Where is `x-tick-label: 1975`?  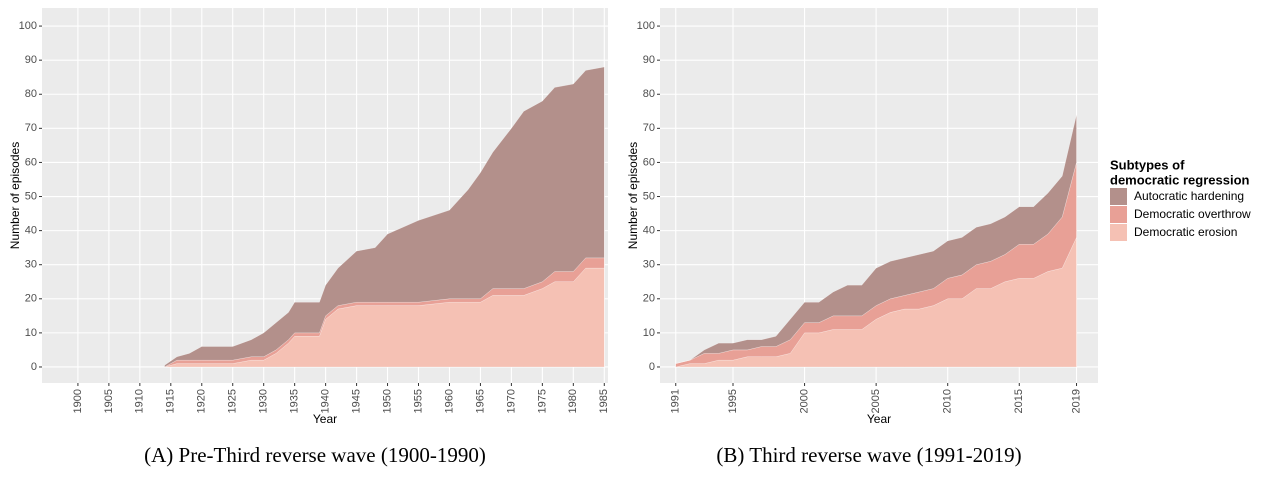 x-tick-label: 1975 is located at coordinates (542, 401).